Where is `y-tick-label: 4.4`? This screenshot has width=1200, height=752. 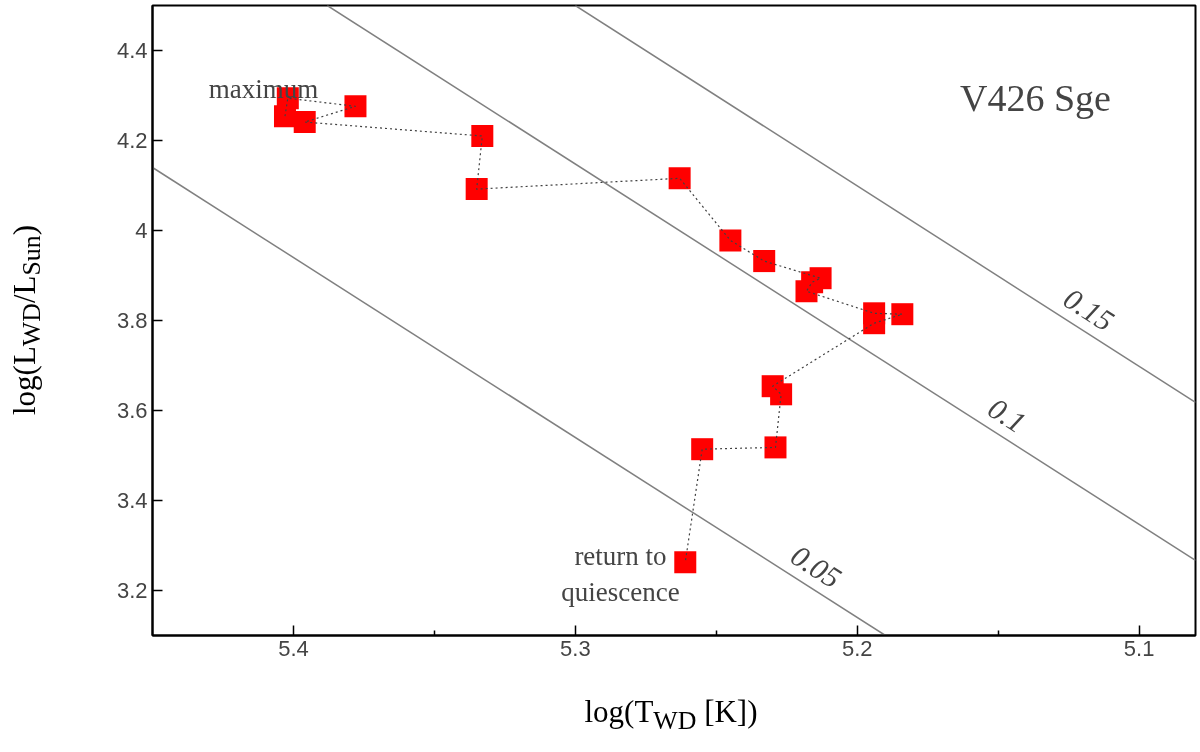
y-tick-label: 4.4 is located at coordinates (132, 50).